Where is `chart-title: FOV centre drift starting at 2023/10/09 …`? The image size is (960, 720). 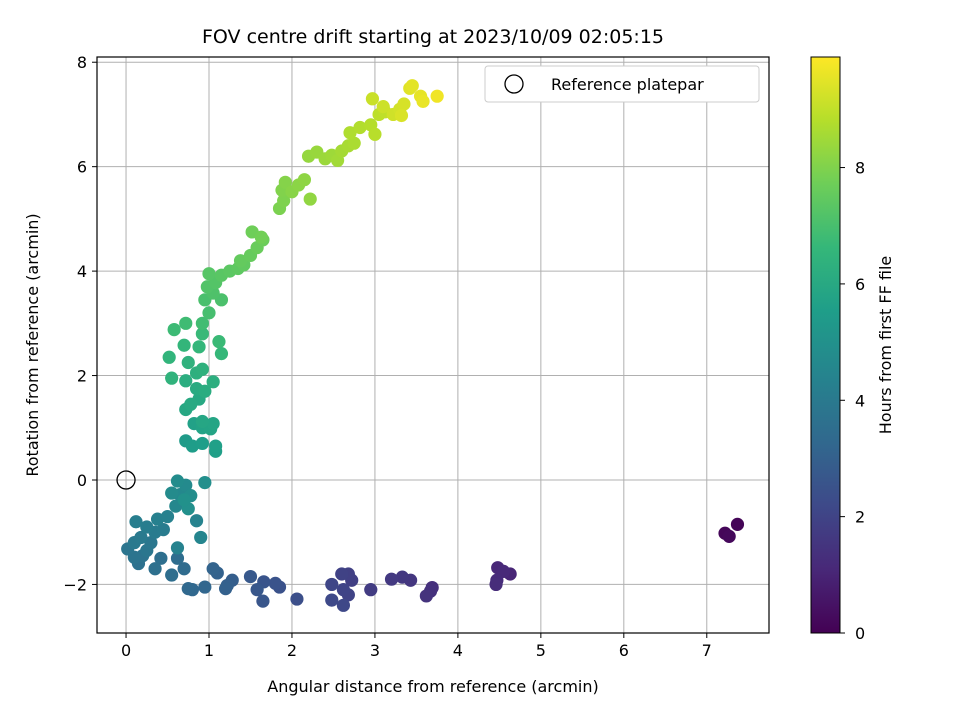 chart-title: FOV centre drift starting at 2023/10/09 … is located at coordinates (433, 37).